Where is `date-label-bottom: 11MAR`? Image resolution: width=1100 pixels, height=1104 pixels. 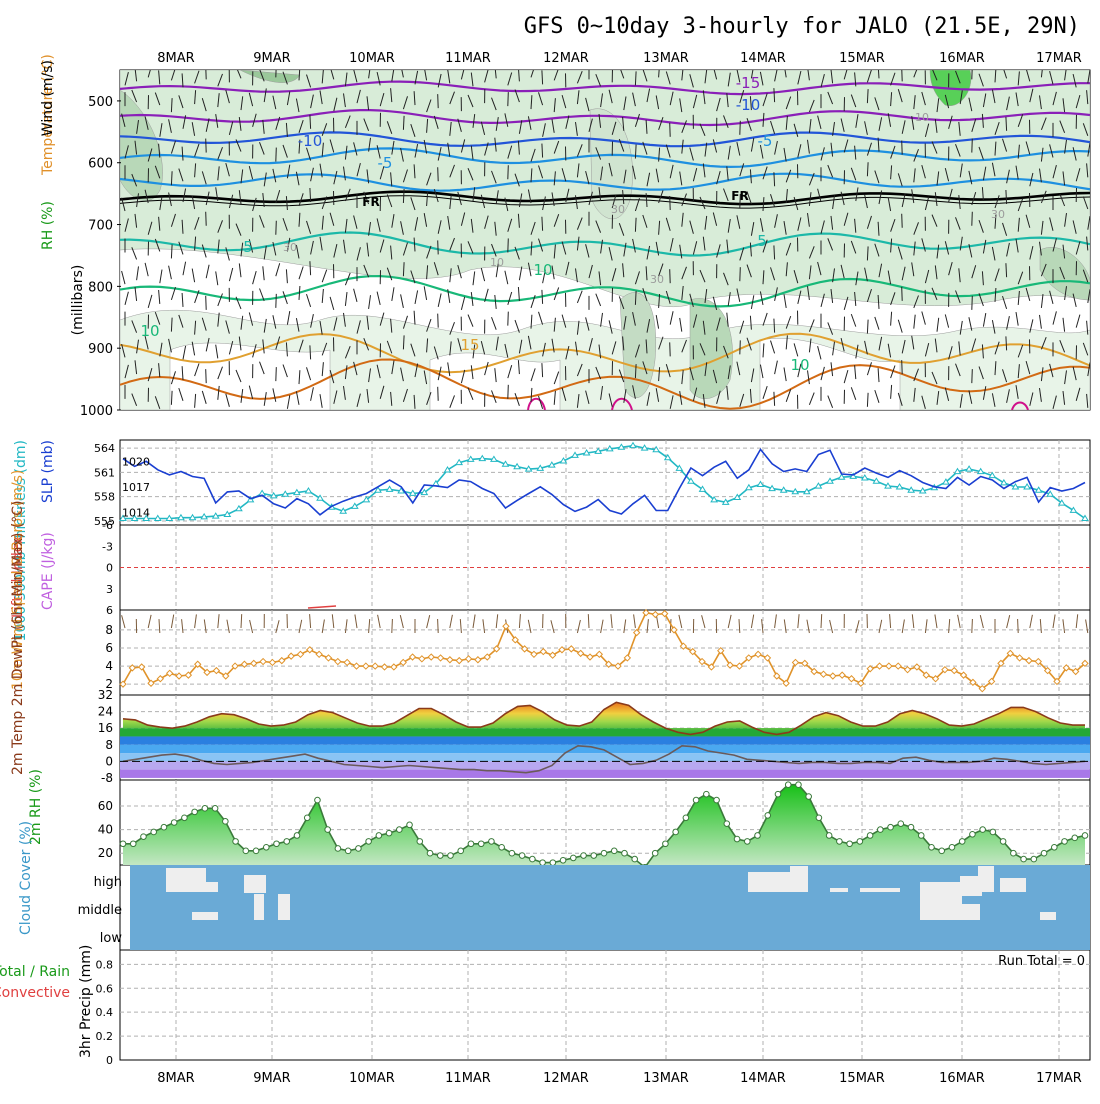
date-label-bottom: 11MAR is located at coordinates (468, 1078).